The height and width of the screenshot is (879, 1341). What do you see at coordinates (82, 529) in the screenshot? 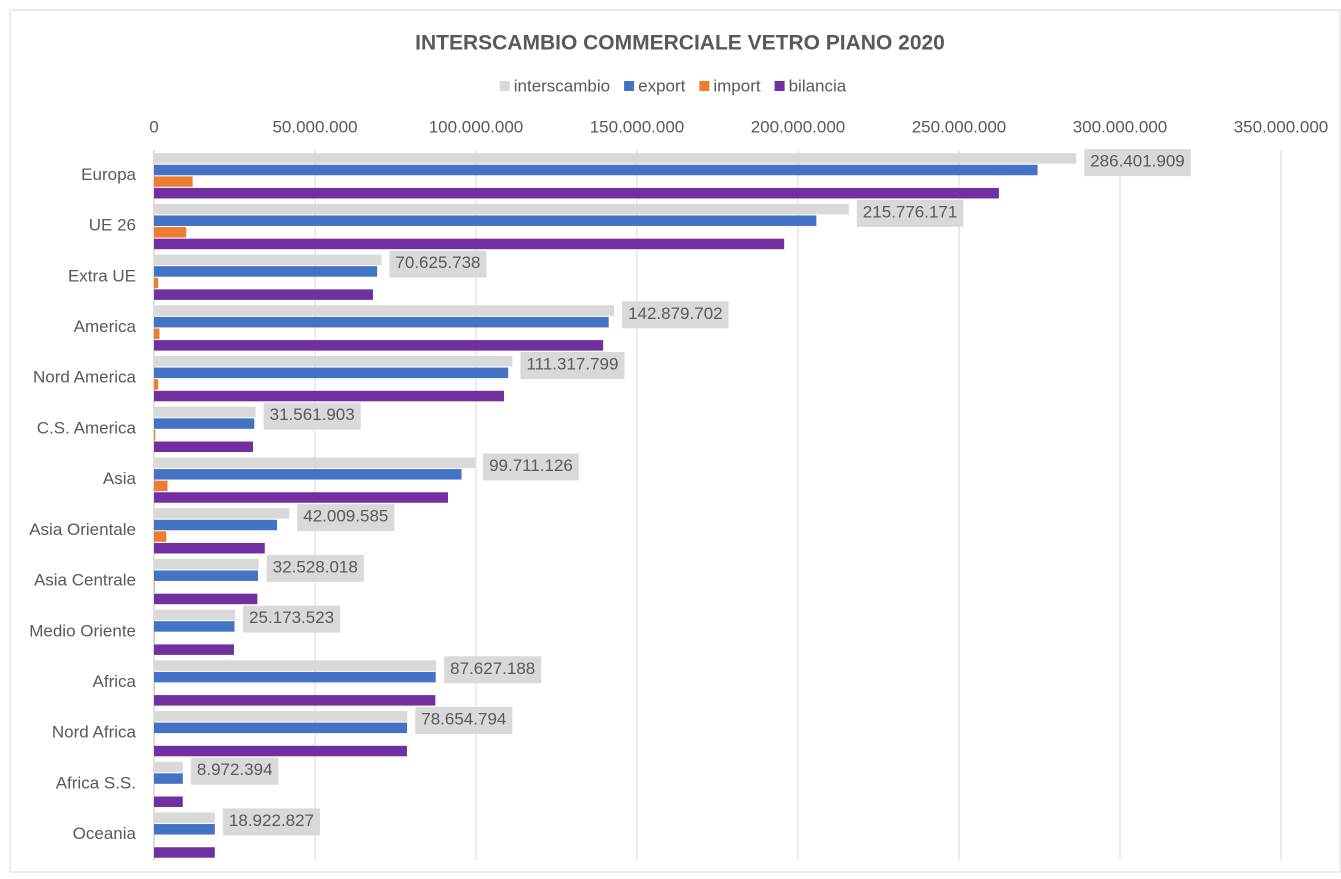
I see `y-tick-label: Asia Orientale` at bounding box center [82, 529].